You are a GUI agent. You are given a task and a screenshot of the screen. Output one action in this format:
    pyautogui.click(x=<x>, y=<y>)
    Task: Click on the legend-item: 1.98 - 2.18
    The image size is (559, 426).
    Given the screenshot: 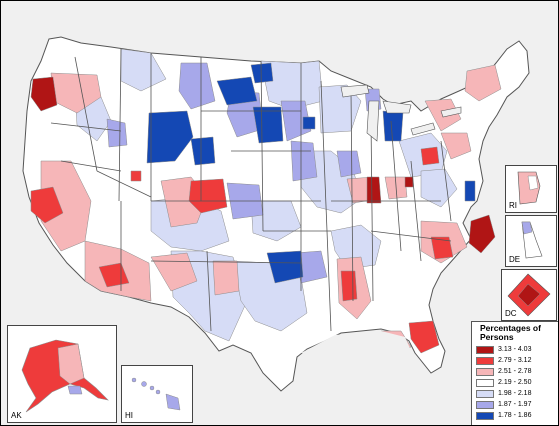 What is the action you would take?
    pyautogui.click(x=503, y=393)
    